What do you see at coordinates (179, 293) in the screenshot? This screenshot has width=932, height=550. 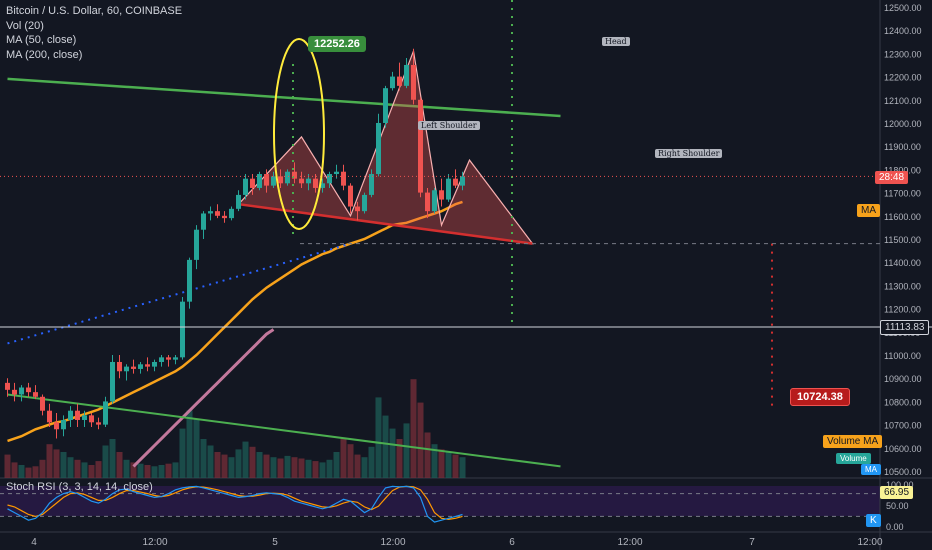 I see `projection-dotted-line` at bounding box center [179, 293].